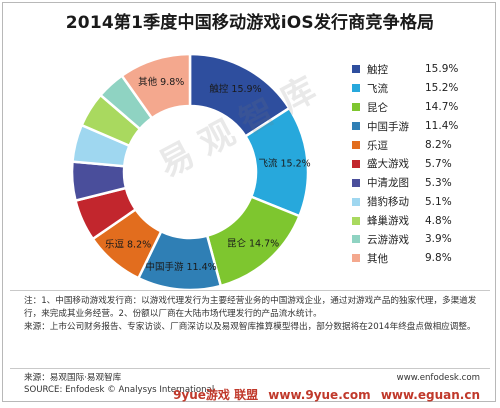 The width and height of the screenshot is (500, 408). What do you see at coordinates (73, 378) in the screenshot?
I see `source-cn: 来源：易观国际·易观智库` at bounding box center [73, 378].